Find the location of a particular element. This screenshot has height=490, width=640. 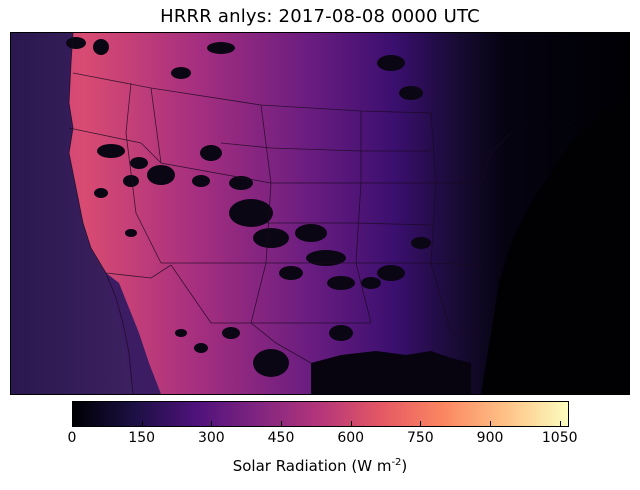

colorbar-tick-label: 900 is located at coordinates (490, 438).